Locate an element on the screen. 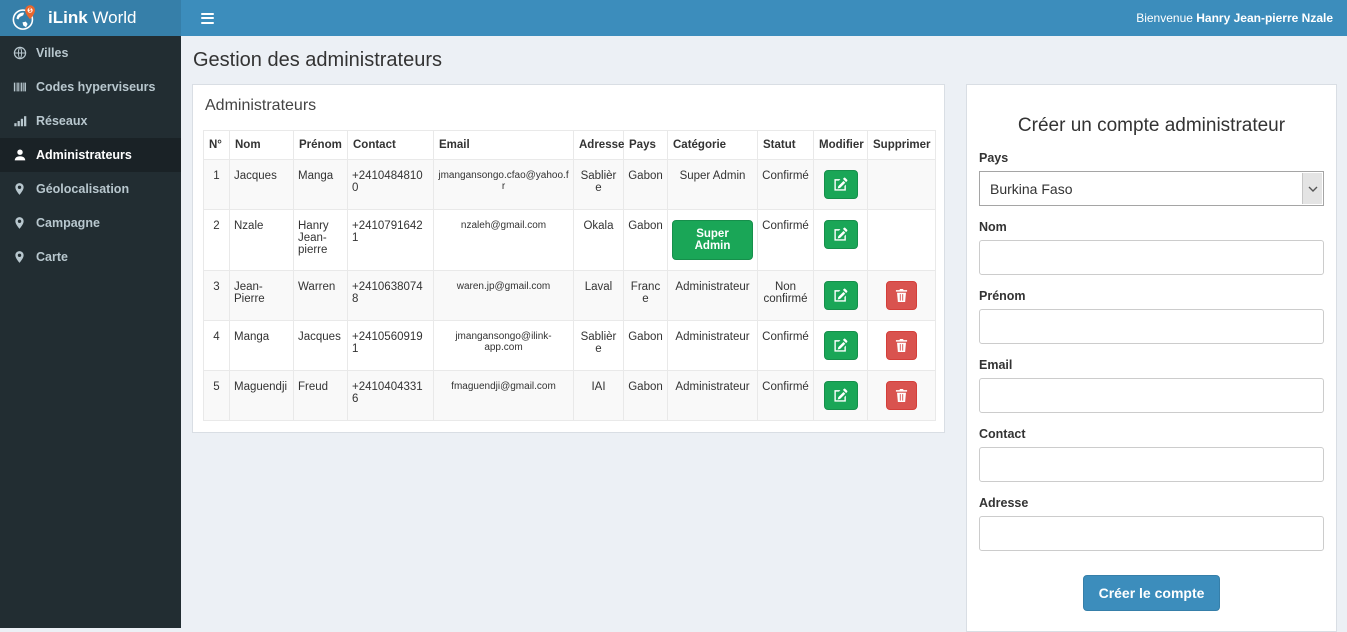 This screenshot has width=1347, height=632. cell-nom: Jacques is located at coordinates (261, 184).